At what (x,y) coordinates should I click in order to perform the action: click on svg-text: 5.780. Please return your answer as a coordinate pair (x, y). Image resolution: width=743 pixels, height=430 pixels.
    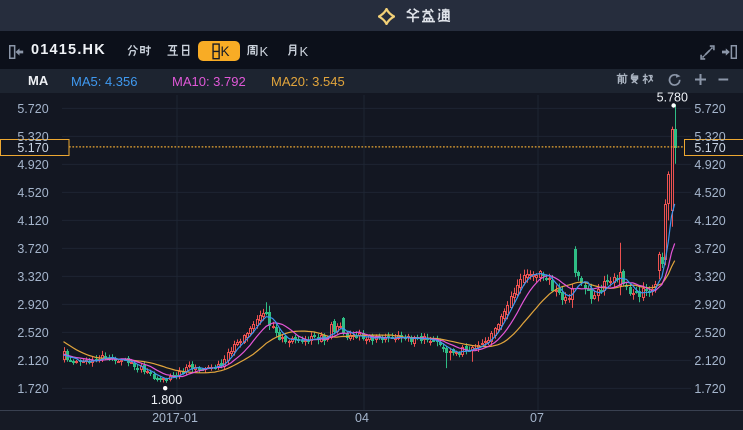
    Looking at the image, I should click on (672, 98).